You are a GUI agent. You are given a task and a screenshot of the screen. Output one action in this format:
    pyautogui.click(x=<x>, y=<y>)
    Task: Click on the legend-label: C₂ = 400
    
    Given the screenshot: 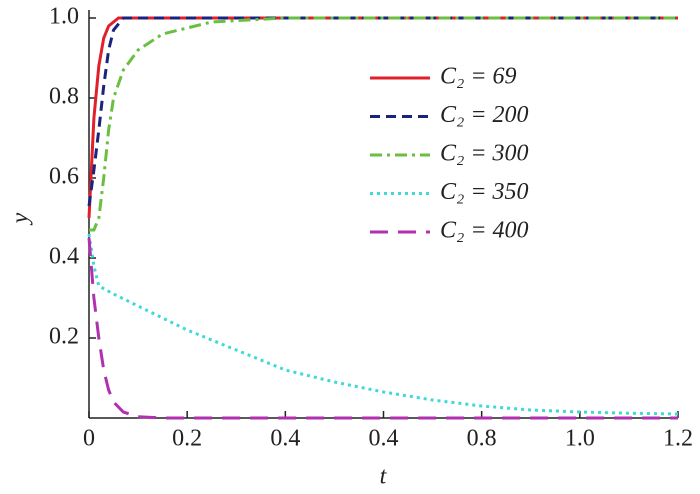 What is the action you would take?
    pyautogui.click(x=484, y=231)
    